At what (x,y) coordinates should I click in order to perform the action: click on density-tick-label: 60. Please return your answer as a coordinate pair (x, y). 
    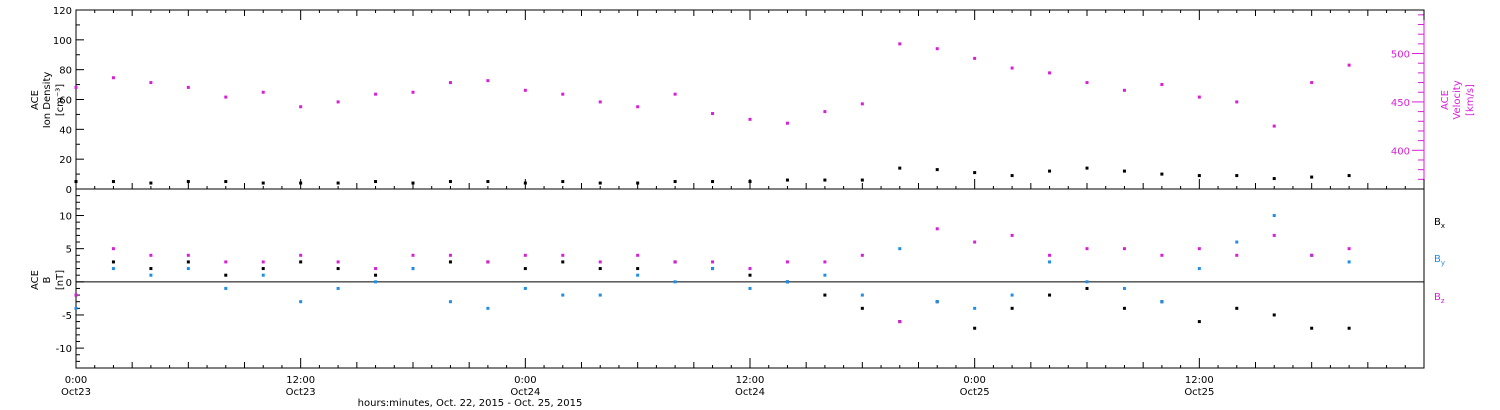
    Looking at the image, I should click on (65, 101).